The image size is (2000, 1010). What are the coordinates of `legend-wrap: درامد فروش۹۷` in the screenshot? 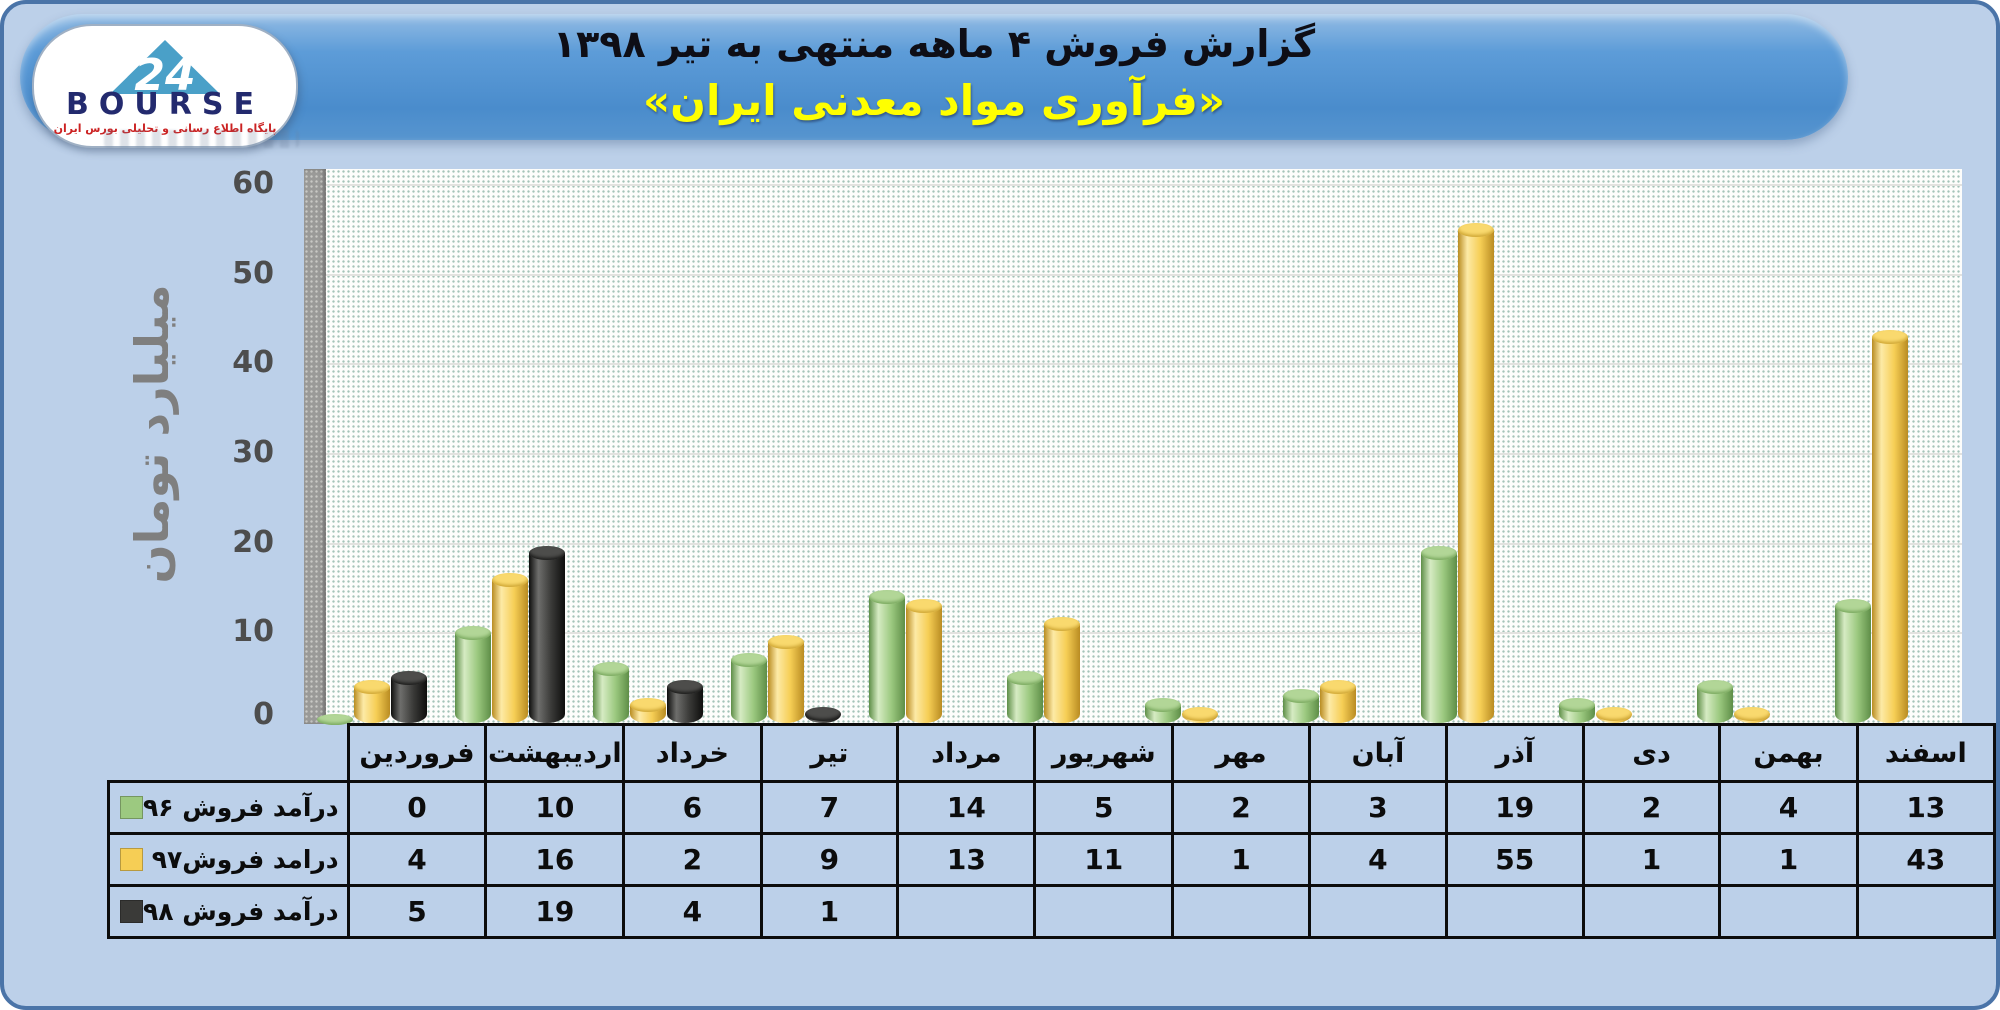 It's located at (228, 859).